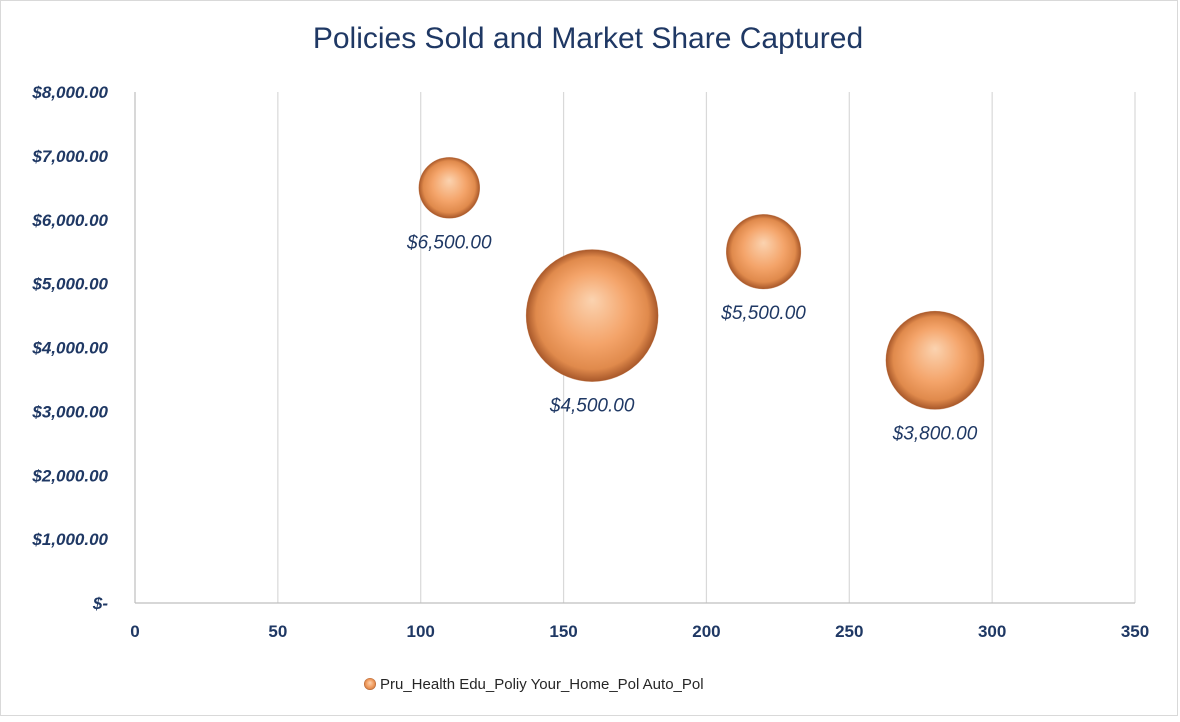 The height and width of the screenshot is (722, 1180). I want to click on x-tick-label: 350, so click(1135, 631).